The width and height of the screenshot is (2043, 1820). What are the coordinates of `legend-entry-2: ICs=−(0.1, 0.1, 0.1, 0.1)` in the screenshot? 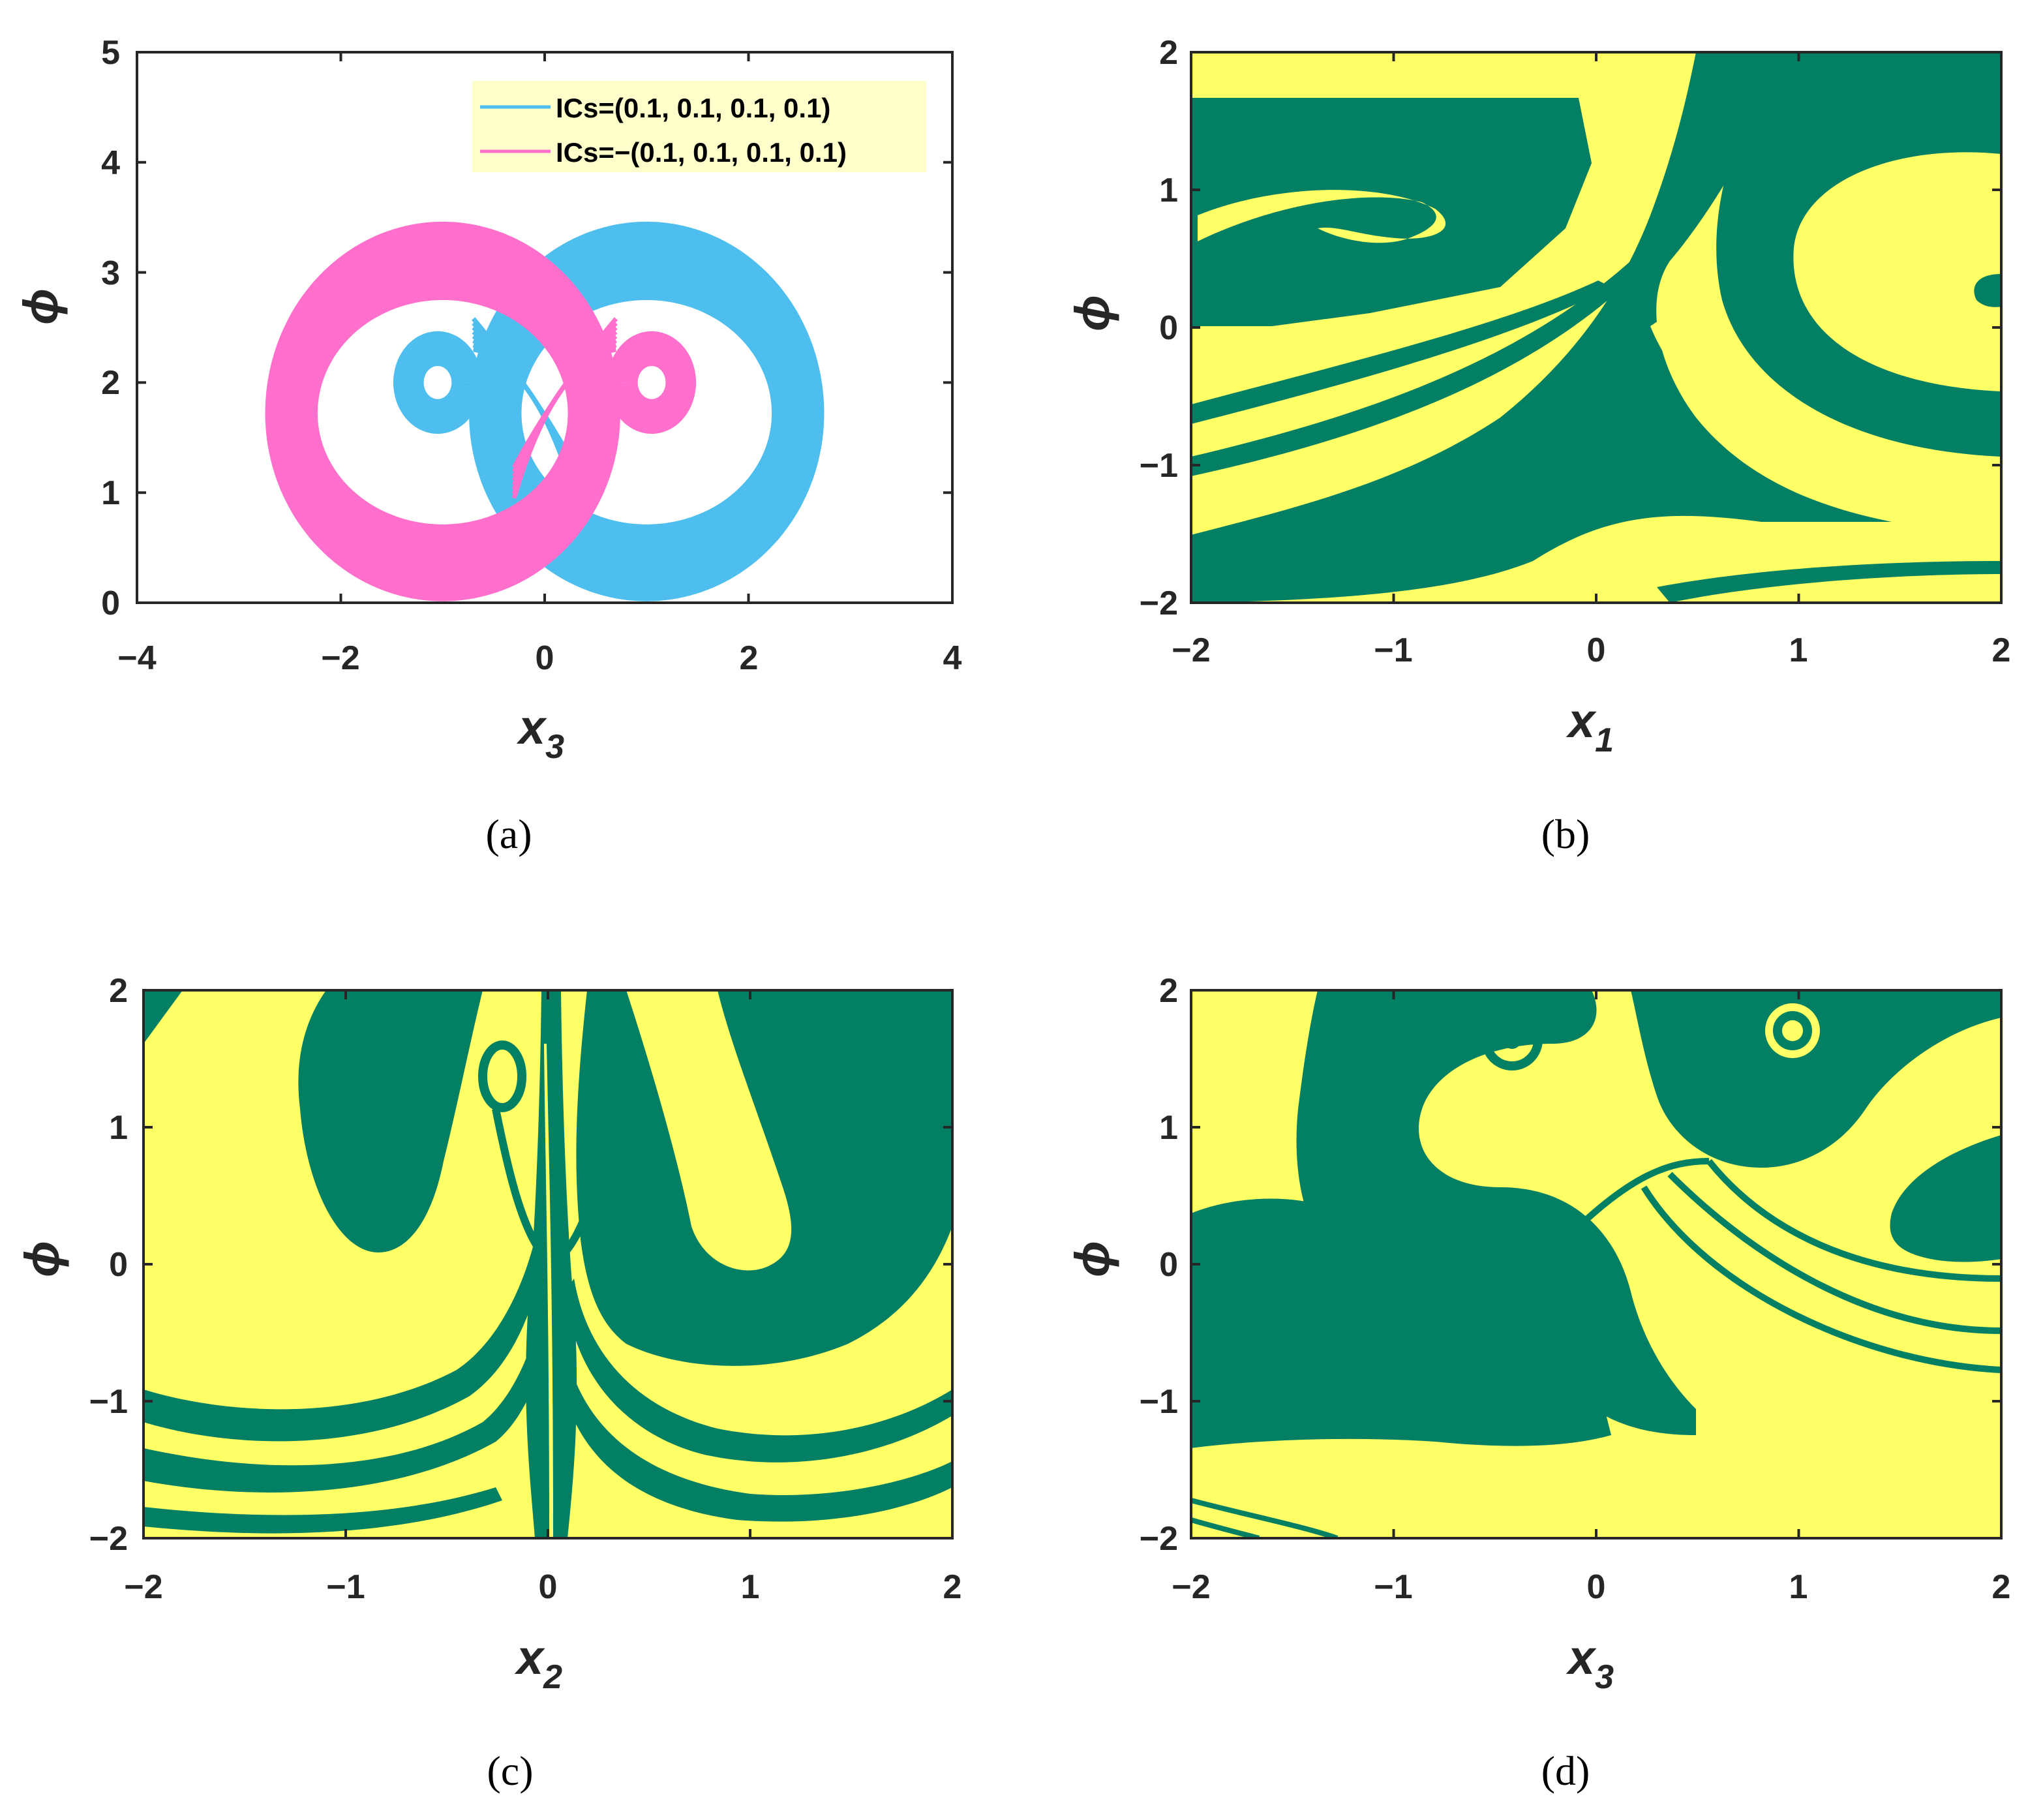 It's located at (701, 153).